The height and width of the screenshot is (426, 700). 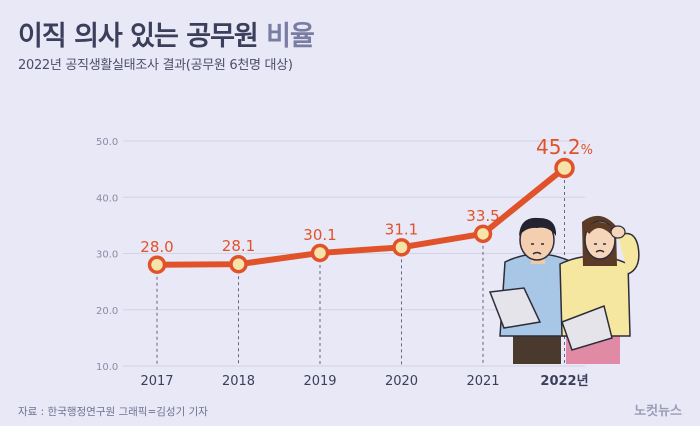 What do you see at coordinates (564, 147) in the screenshot?
I see `data-label: 45.2%` at bounding box center [564, 147].